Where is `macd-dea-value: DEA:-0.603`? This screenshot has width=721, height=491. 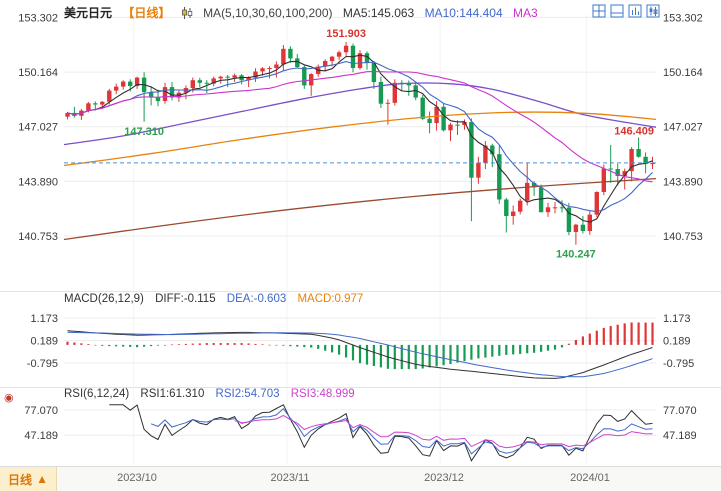
macd-dea-value: DEA:-0.603 is located at coordinates (256, 299).